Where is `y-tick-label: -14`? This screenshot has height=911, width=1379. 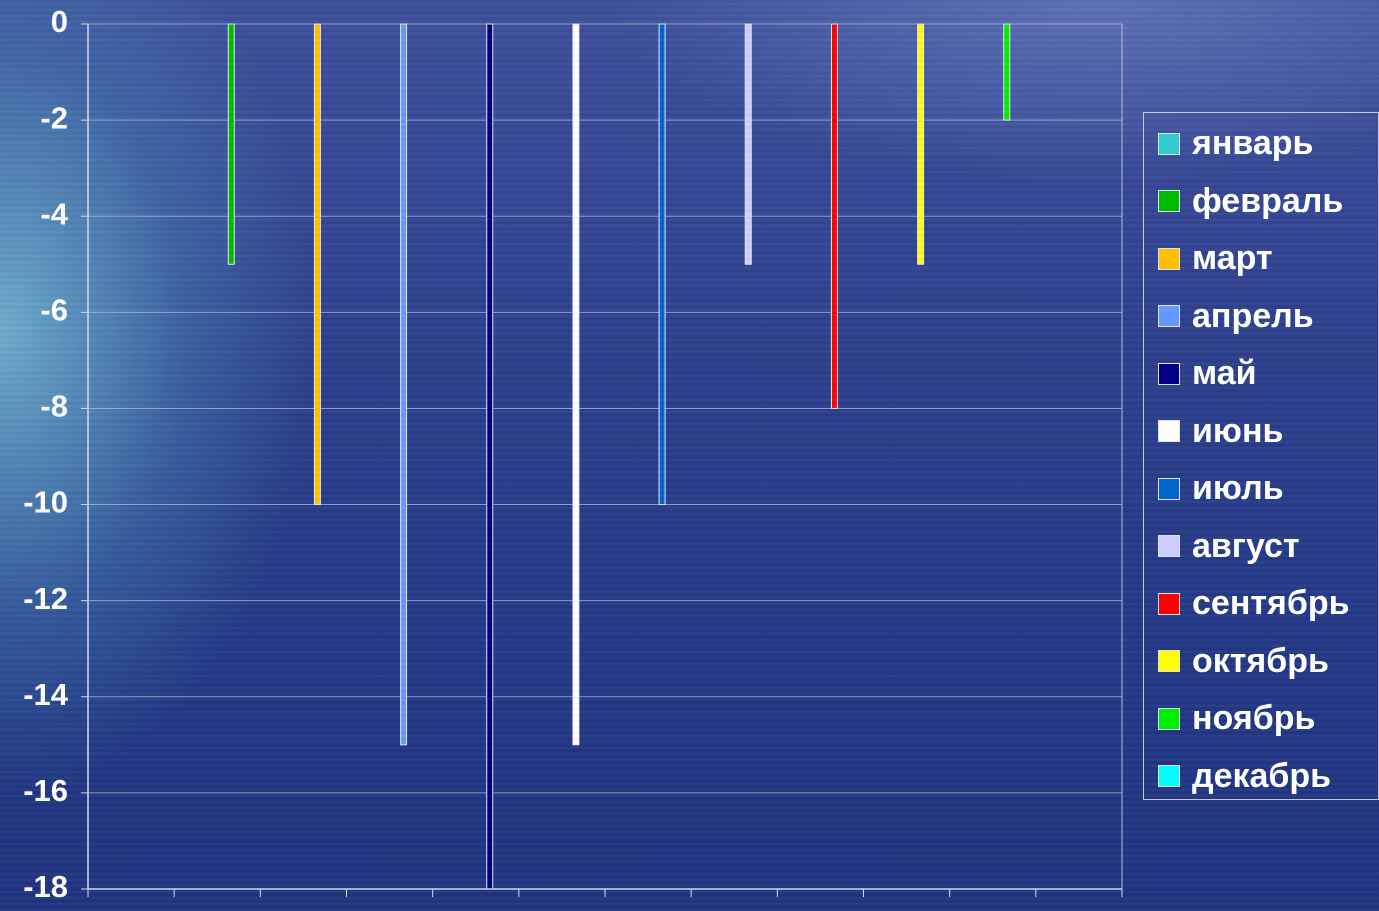
y-tick-label: -14 is located at coordinates (46, 694).